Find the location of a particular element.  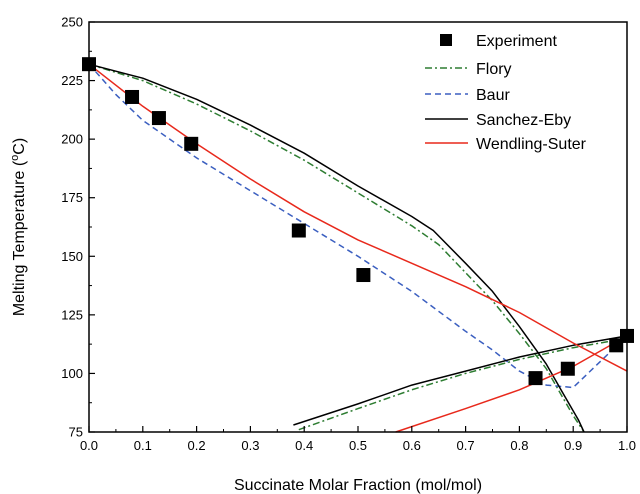

x-tick-label: 0.4 is located at coordinates (304, 445).